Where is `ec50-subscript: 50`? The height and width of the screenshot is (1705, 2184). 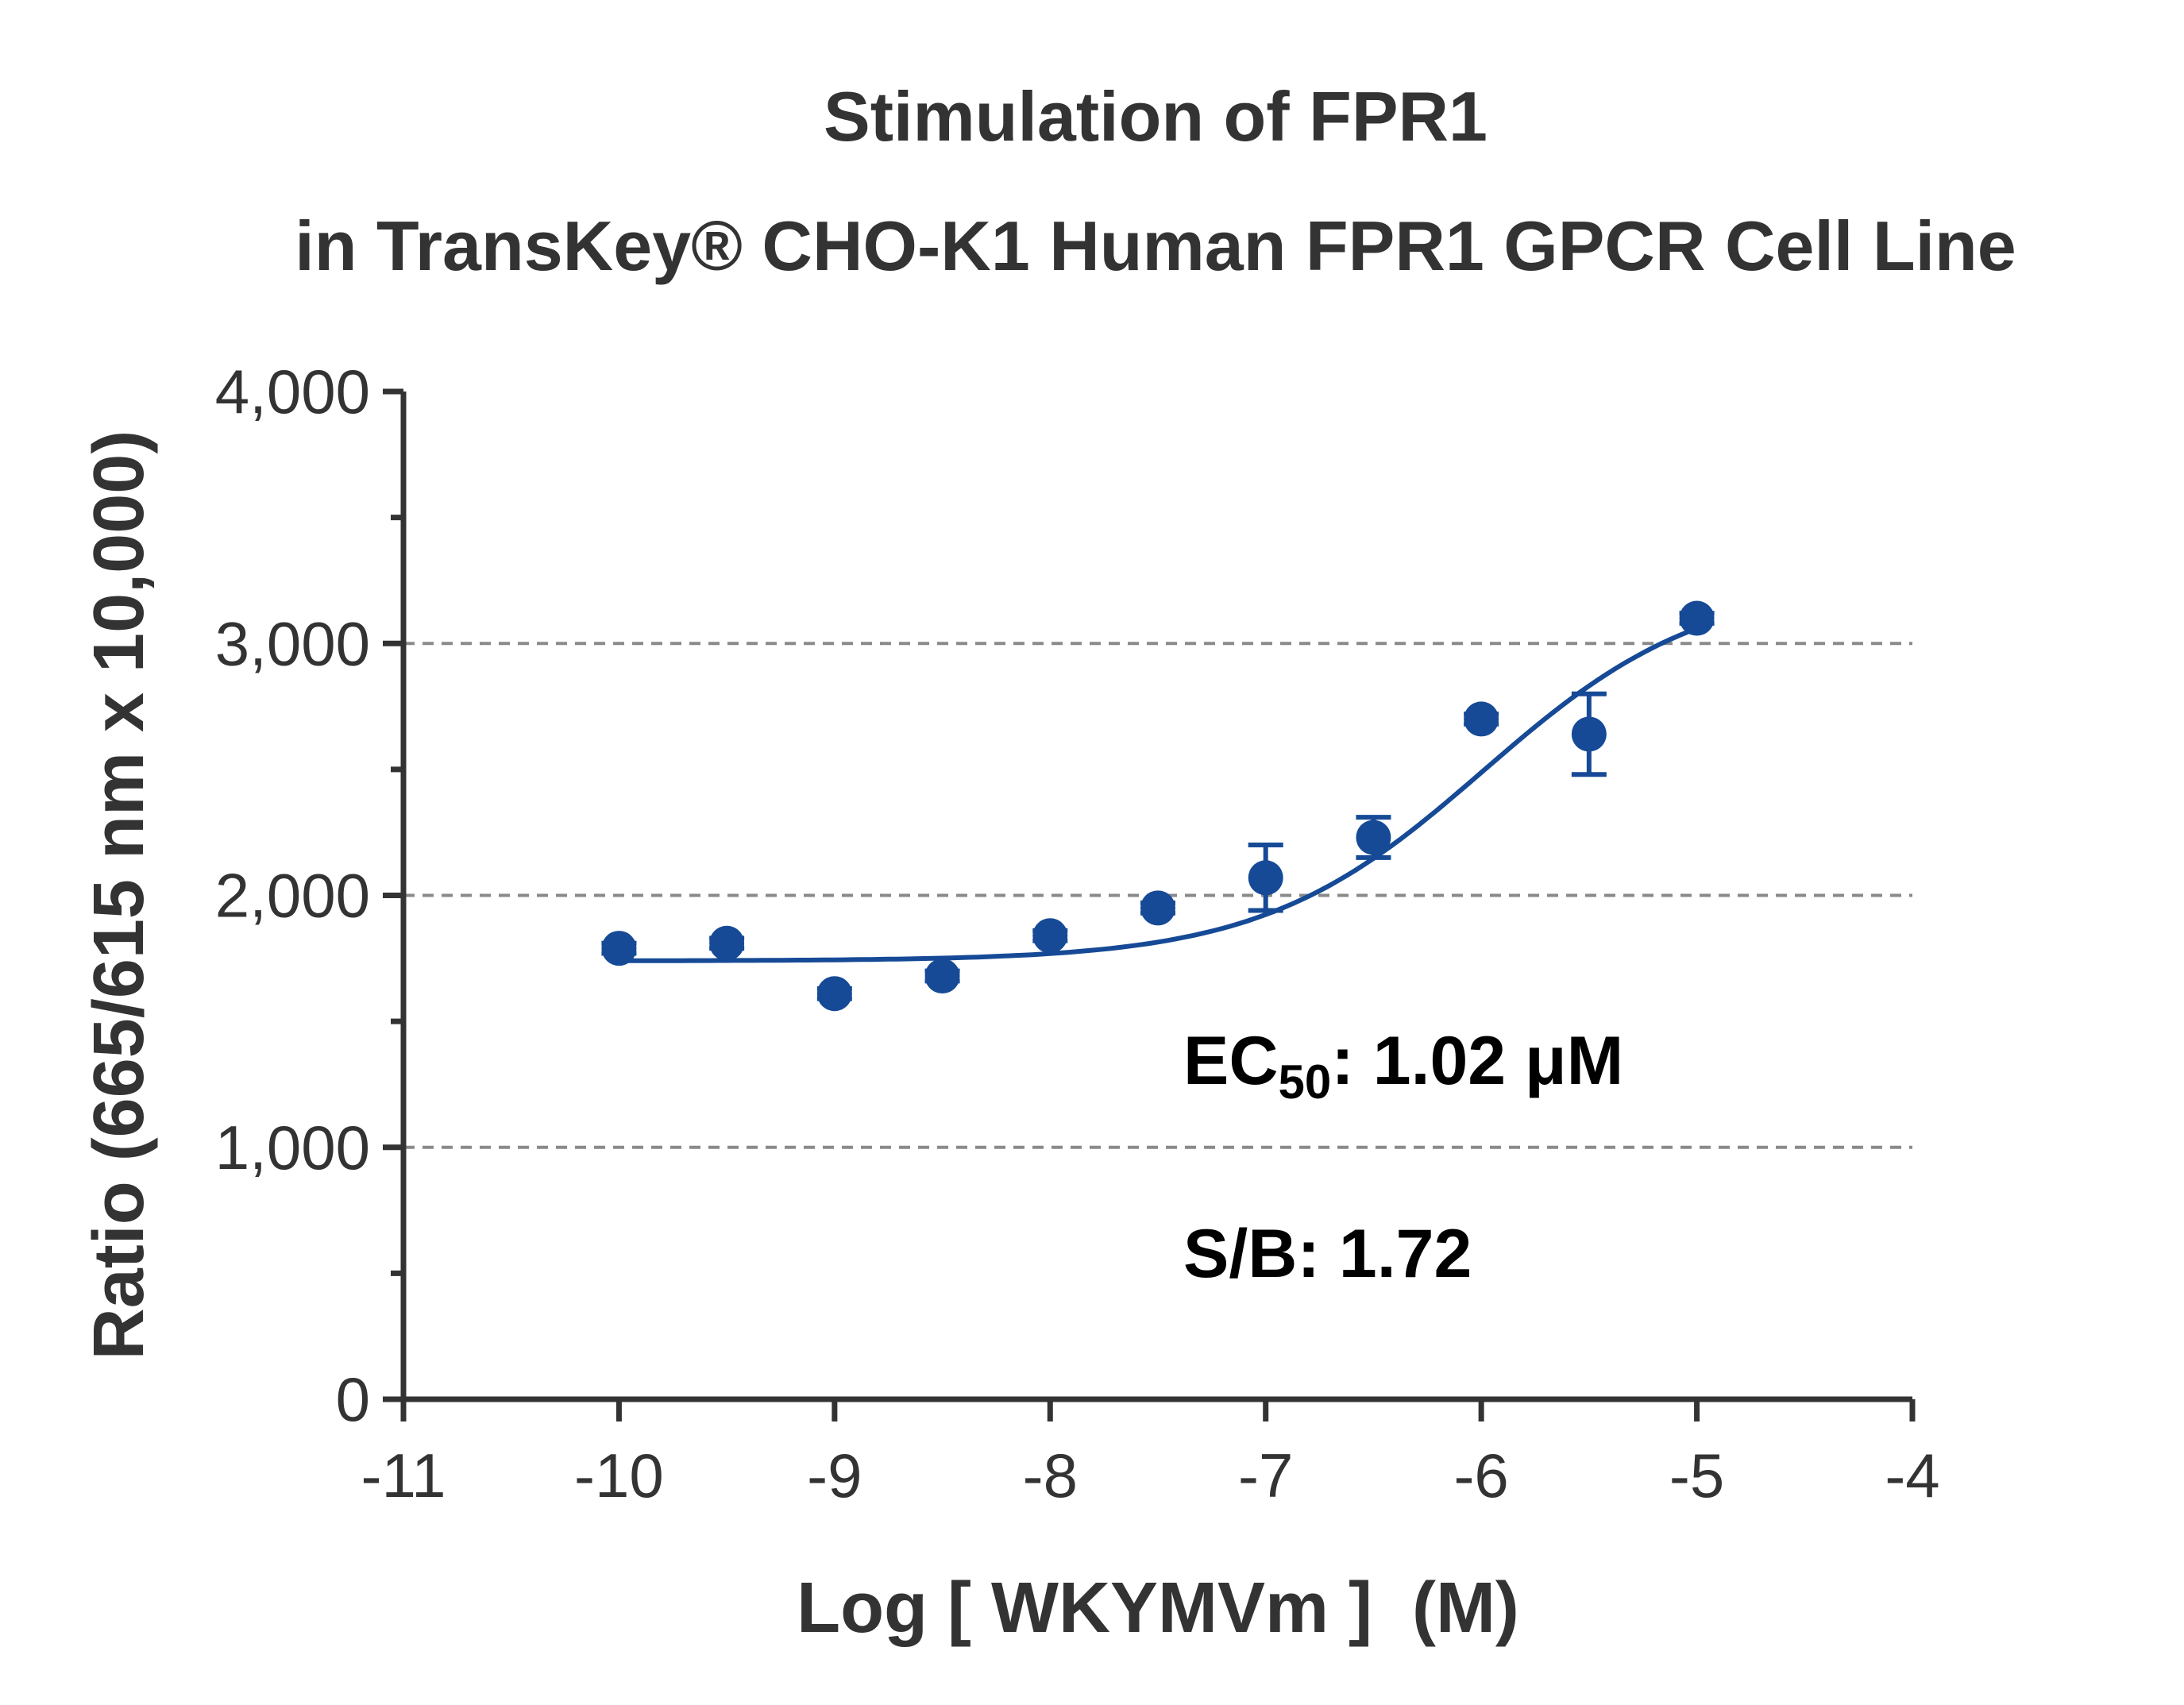 ec50-subscript: 50 is located at coordinates (1304, 1082).